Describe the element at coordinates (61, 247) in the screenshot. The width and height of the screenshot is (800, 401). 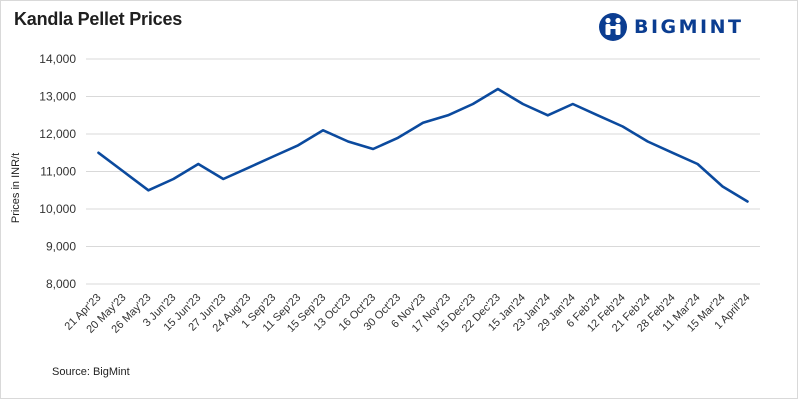
I see `y-tick-label: 9,000` at that location.